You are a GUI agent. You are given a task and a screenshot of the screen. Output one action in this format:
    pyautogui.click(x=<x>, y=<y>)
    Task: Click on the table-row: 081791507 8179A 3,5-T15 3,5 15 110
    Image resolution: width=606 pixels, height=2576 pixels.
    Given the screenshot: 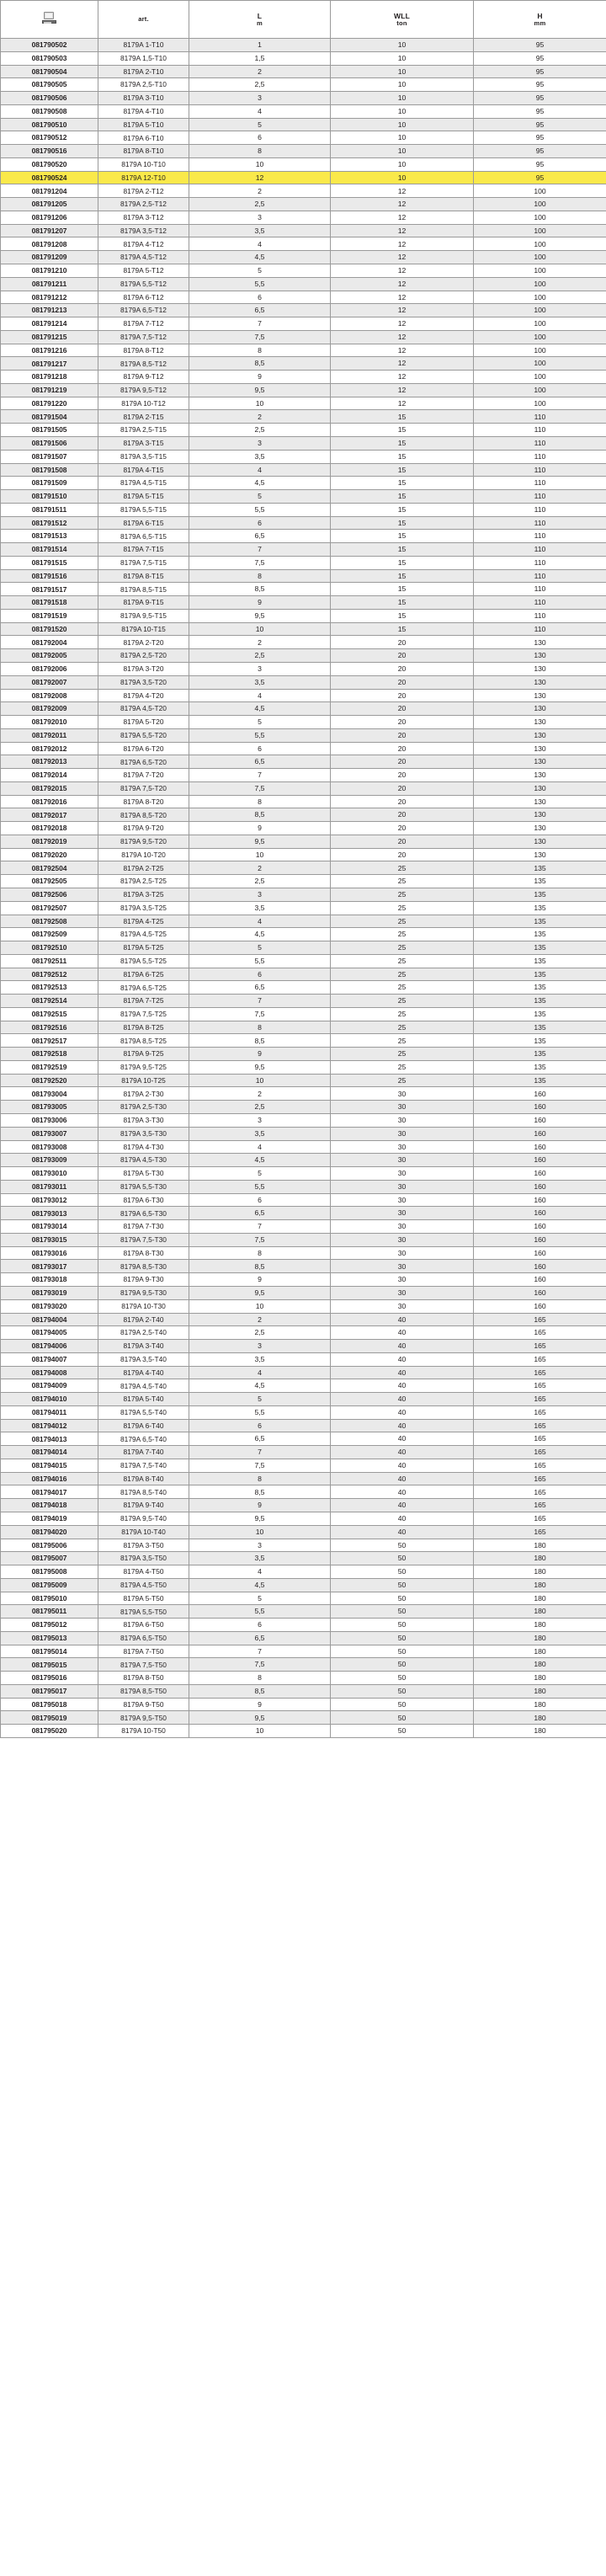 What is the action you would take?
    pyautogui.click(x=303, y=456)
    